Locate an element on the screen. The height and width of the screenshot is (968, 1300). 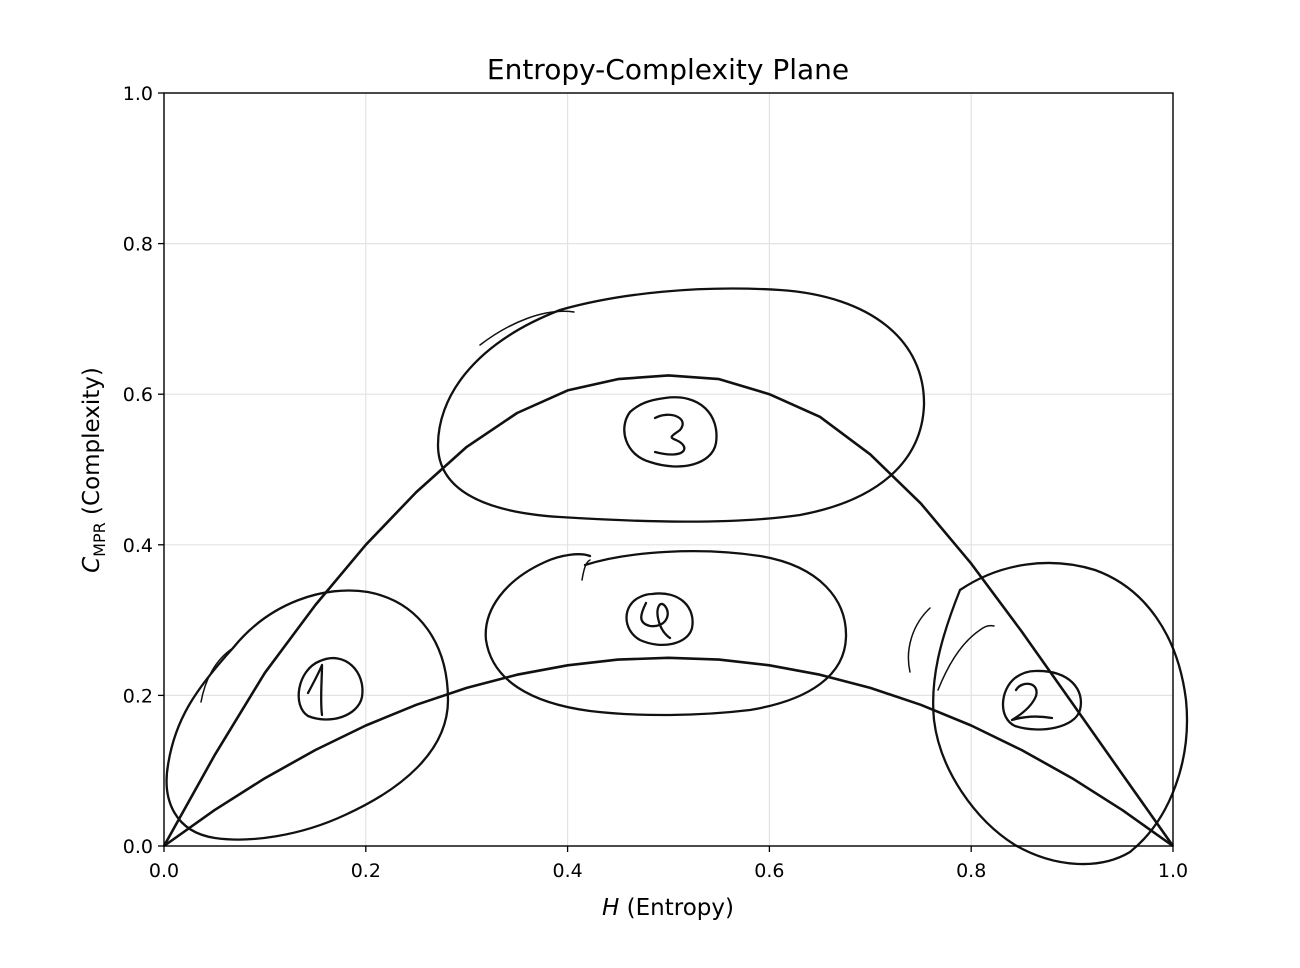
x-axis-title: H (Entropy) is located at coordinates (668, 908).